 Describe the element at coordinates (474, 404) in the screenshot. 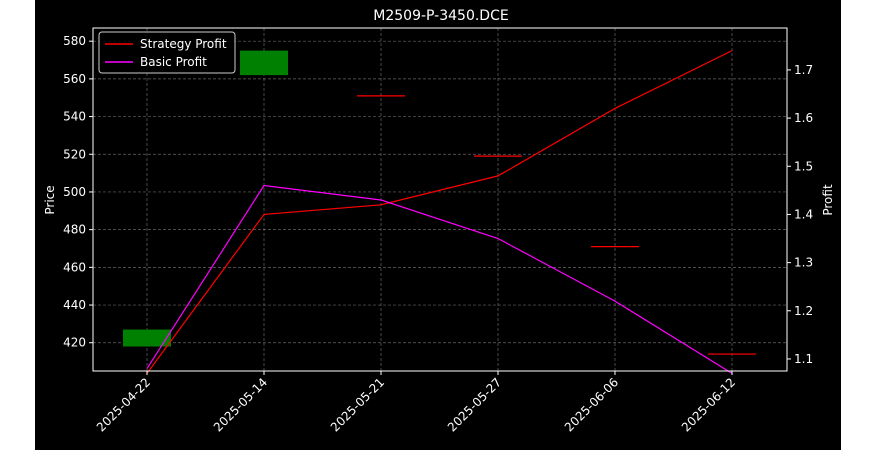

I see `x-tick-label: 2025-05-27` at that location.